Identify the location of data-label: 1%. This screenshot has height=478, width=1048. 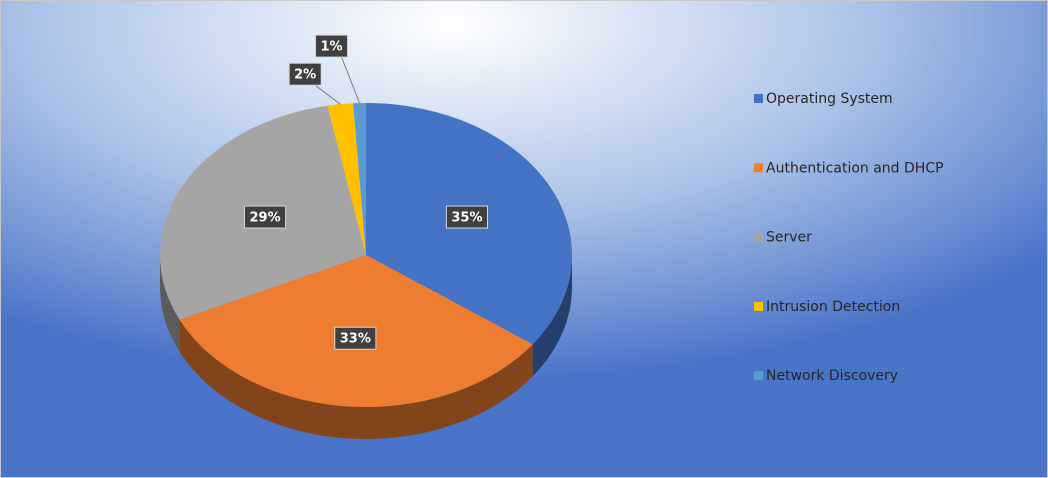
(331, 47).